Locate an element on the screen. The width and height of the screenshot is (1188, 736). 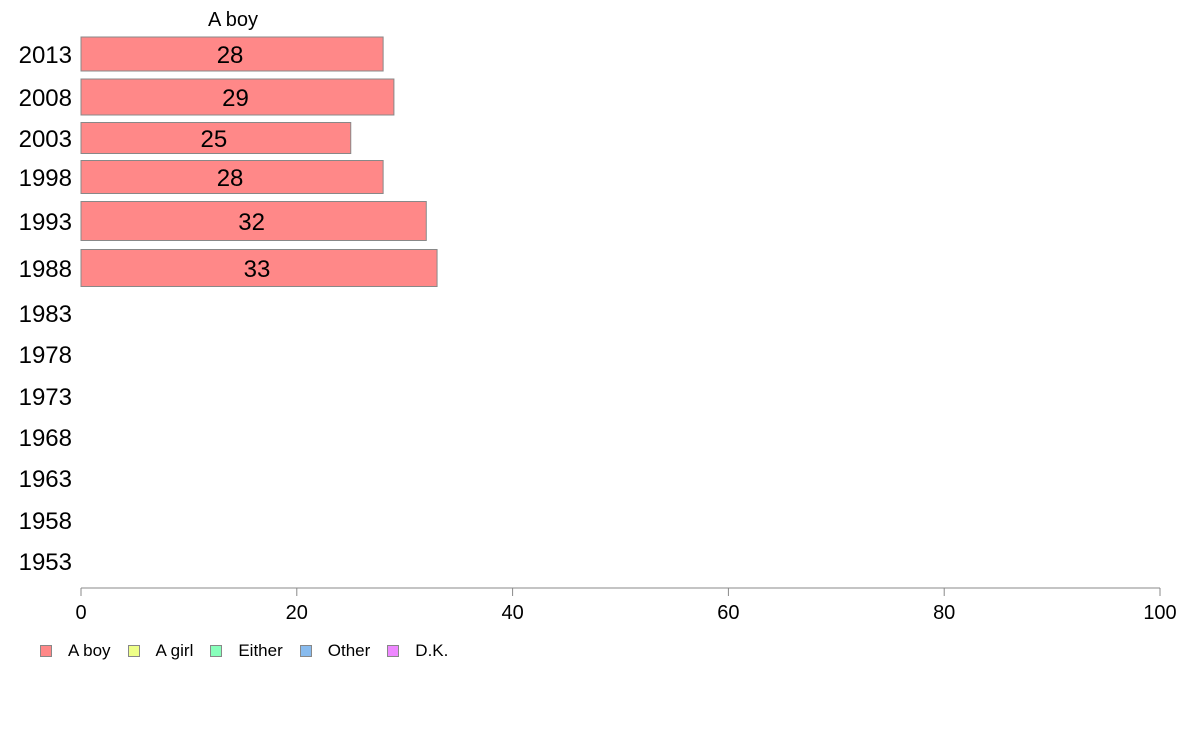
bar-value-label: 29 is located at coordinates (235, 98).